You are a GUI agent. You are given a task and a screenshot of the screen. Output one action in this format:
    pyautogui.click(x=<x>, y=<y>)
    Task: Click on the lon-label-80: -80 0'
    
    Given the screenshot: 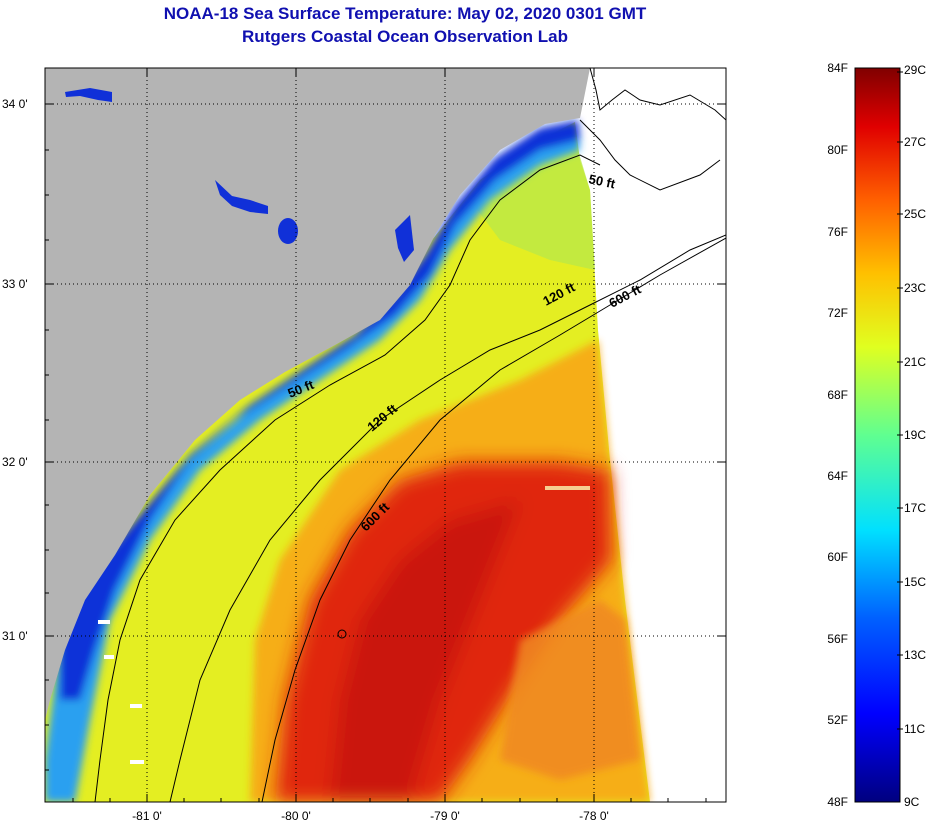 What is the action you would take?
    pyautogui.click(x=296, y=816)
    